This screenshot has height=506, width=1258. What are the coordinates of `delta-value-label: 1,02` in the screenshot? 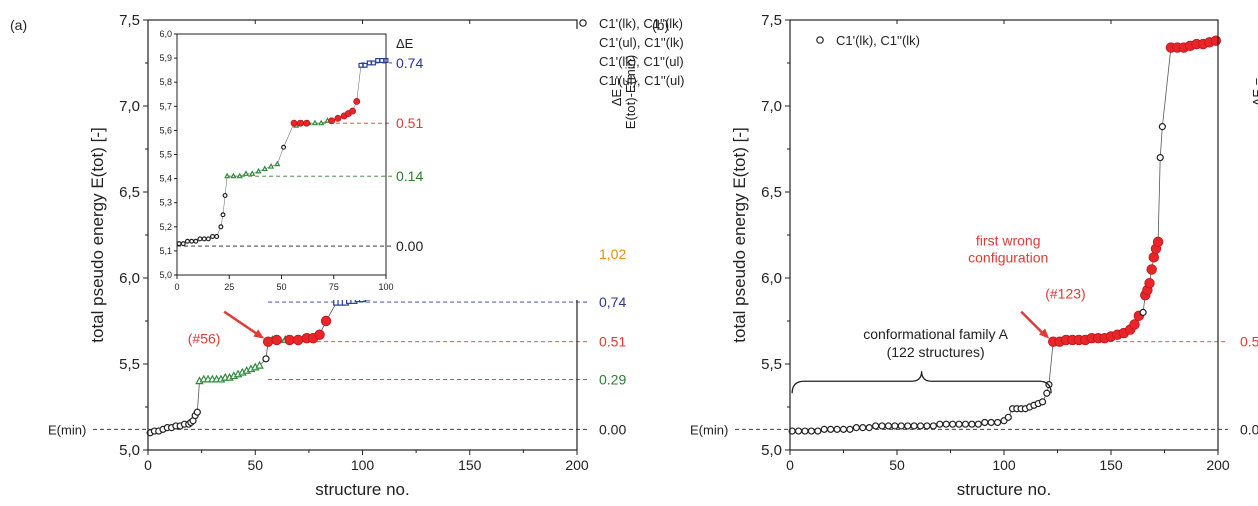 It's located at (612, 254).